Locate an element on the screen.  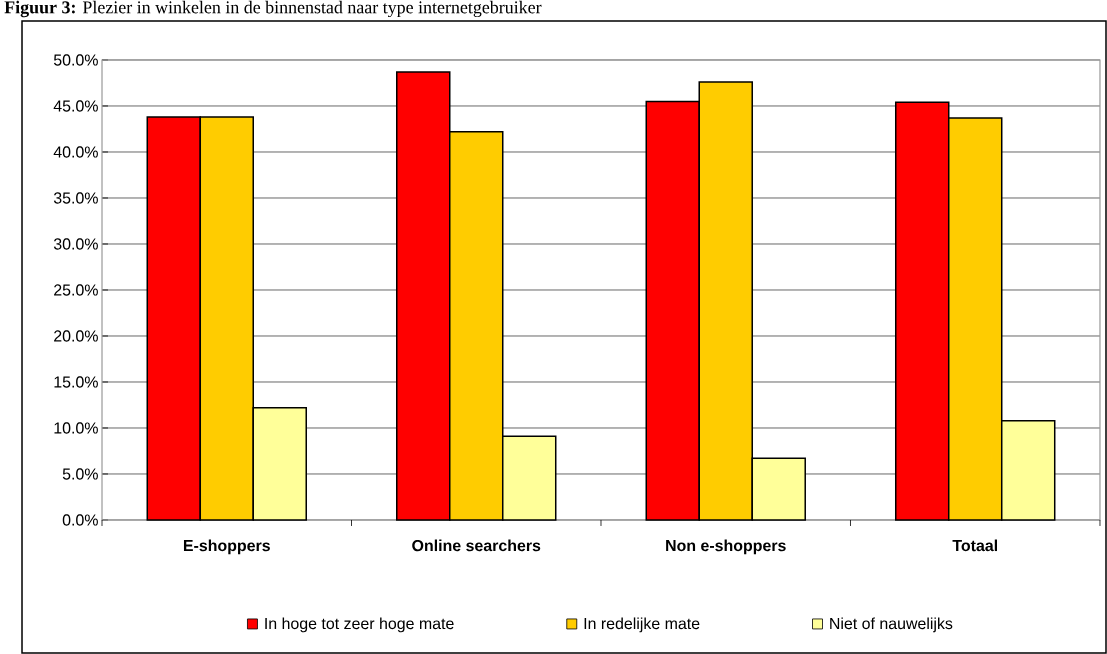
x-tick-label: Totaal is located at coordinates (974, 545).